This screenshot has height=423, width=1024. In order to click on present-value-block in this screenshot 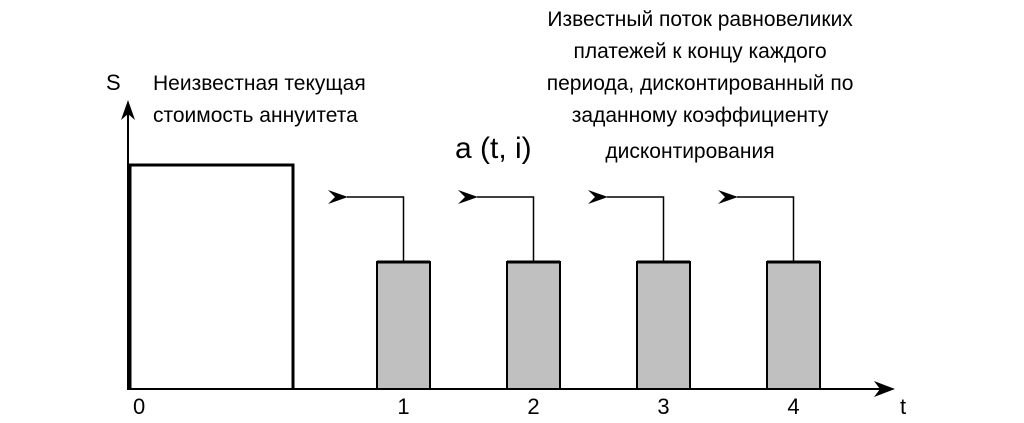, I will do `click(211, 276)`.